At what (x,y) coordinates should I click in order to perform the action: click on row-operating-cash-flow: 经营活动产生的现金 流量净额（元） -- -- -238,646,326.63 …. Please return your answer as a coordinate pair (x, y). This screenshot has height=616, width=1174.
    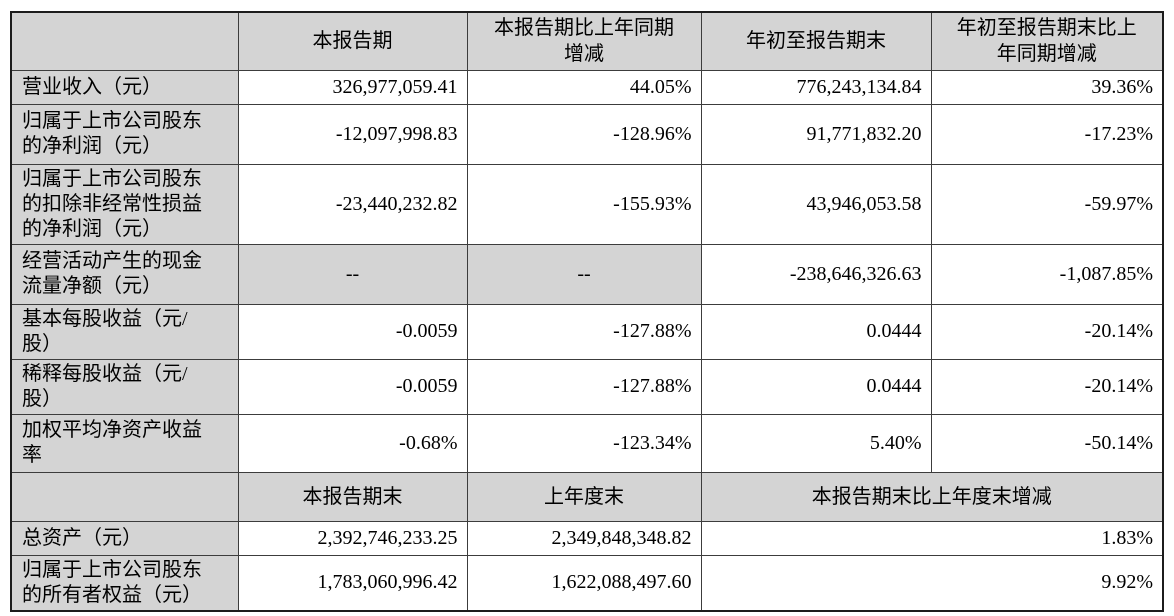
    Looking at the image, I should click on (587, 274).